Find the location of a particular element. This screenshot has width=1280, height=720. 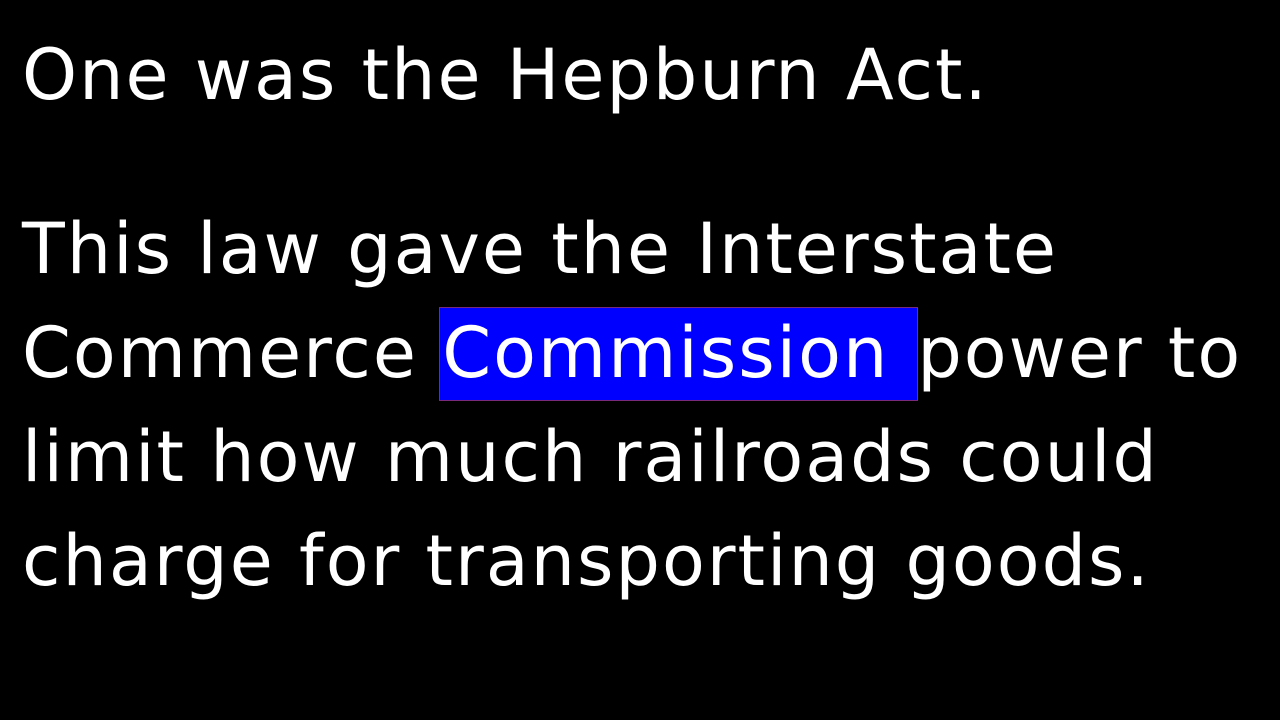

caption-line-3-start: Commerce is located at coordinates (232, 353).